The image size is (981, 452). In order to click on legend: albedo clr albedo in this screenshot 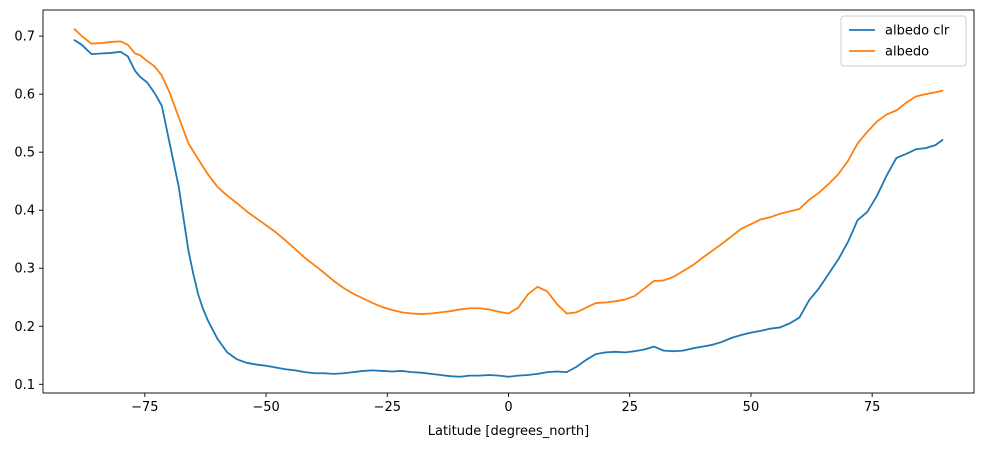, I will do `click(903, 41)`.